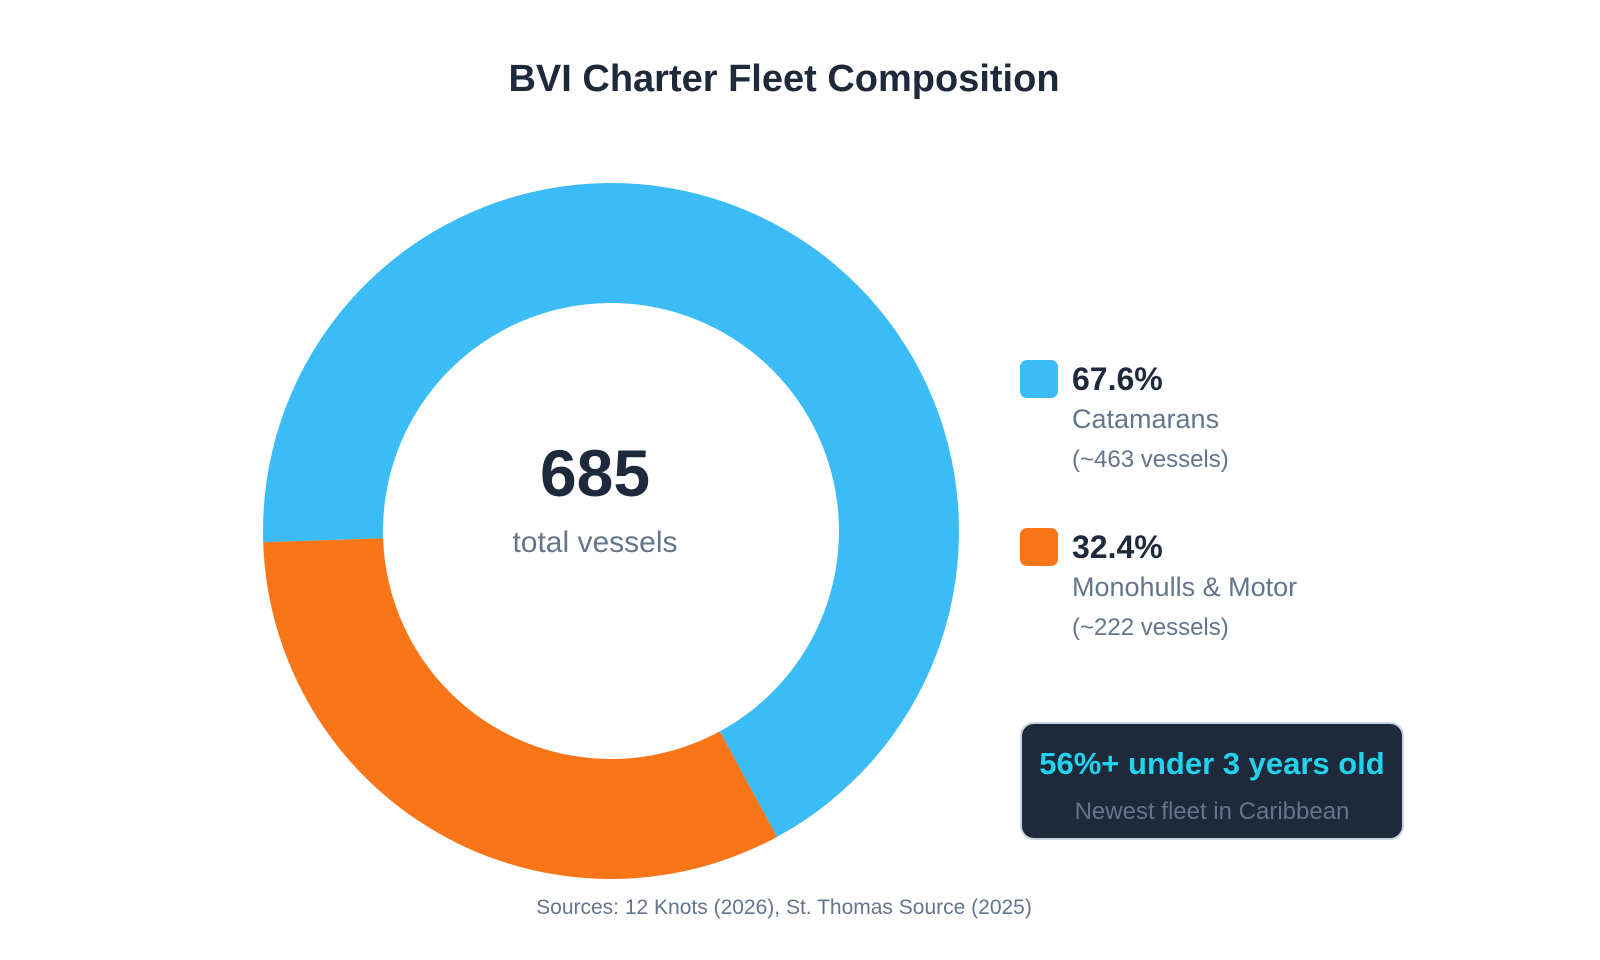 The height and width of the screenshot is (960, 1600). What do you see at coordinates (1212, 763) in the screenshot?
I see `callout-headline: 56%+ under 3 years old` at bounding box center [1212, 763].